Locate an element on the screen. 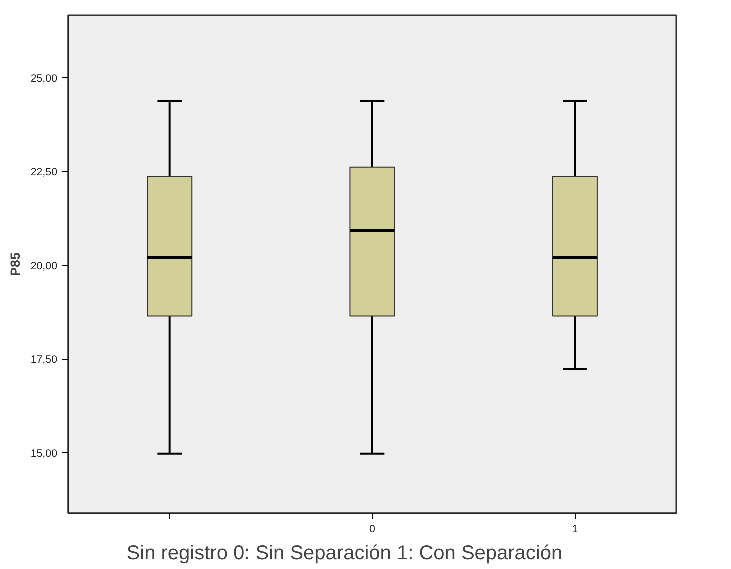 This screenshot has width=731, height=569. y-axis-title: P85 is located at coordinates (15, 264).